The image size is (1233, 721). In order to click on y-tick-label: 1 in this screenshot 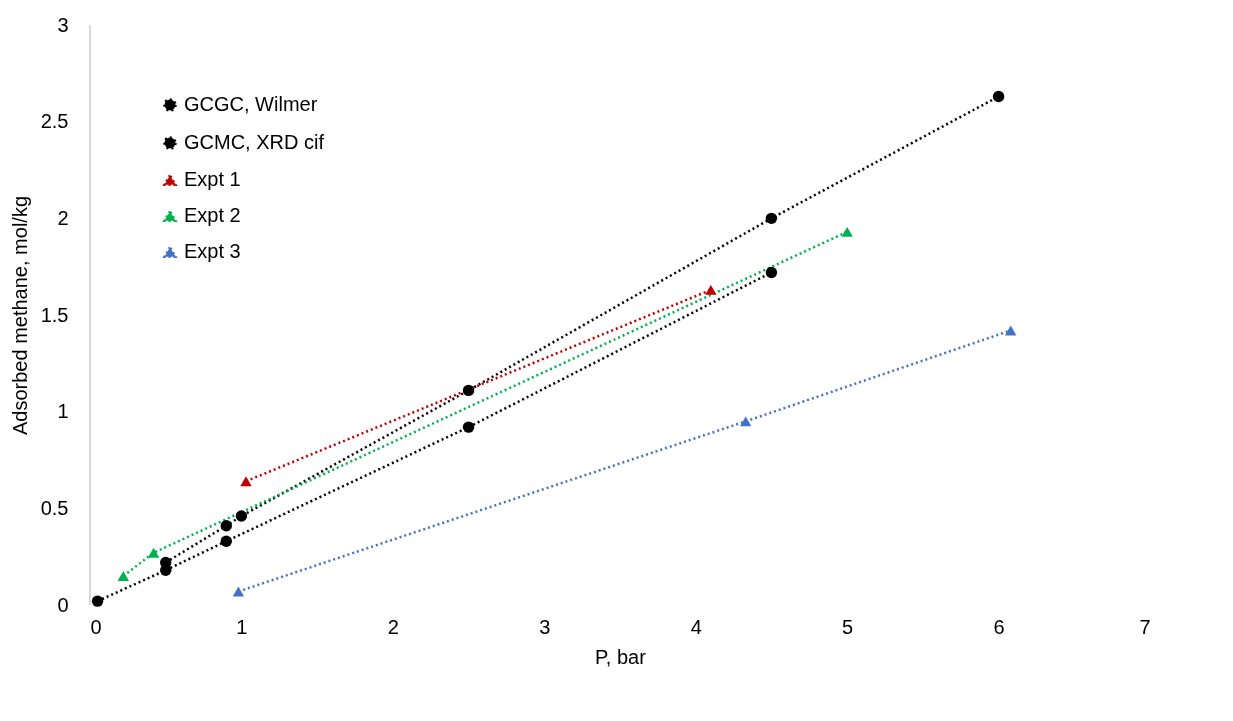, I will do `click(63, 411)`.